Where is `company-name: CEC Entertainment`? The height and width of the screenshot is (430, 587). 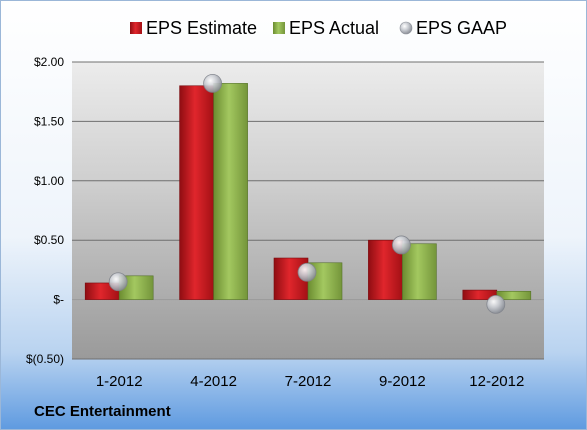 company-name: CEC Entertainment is located at coordinates (102, 411).